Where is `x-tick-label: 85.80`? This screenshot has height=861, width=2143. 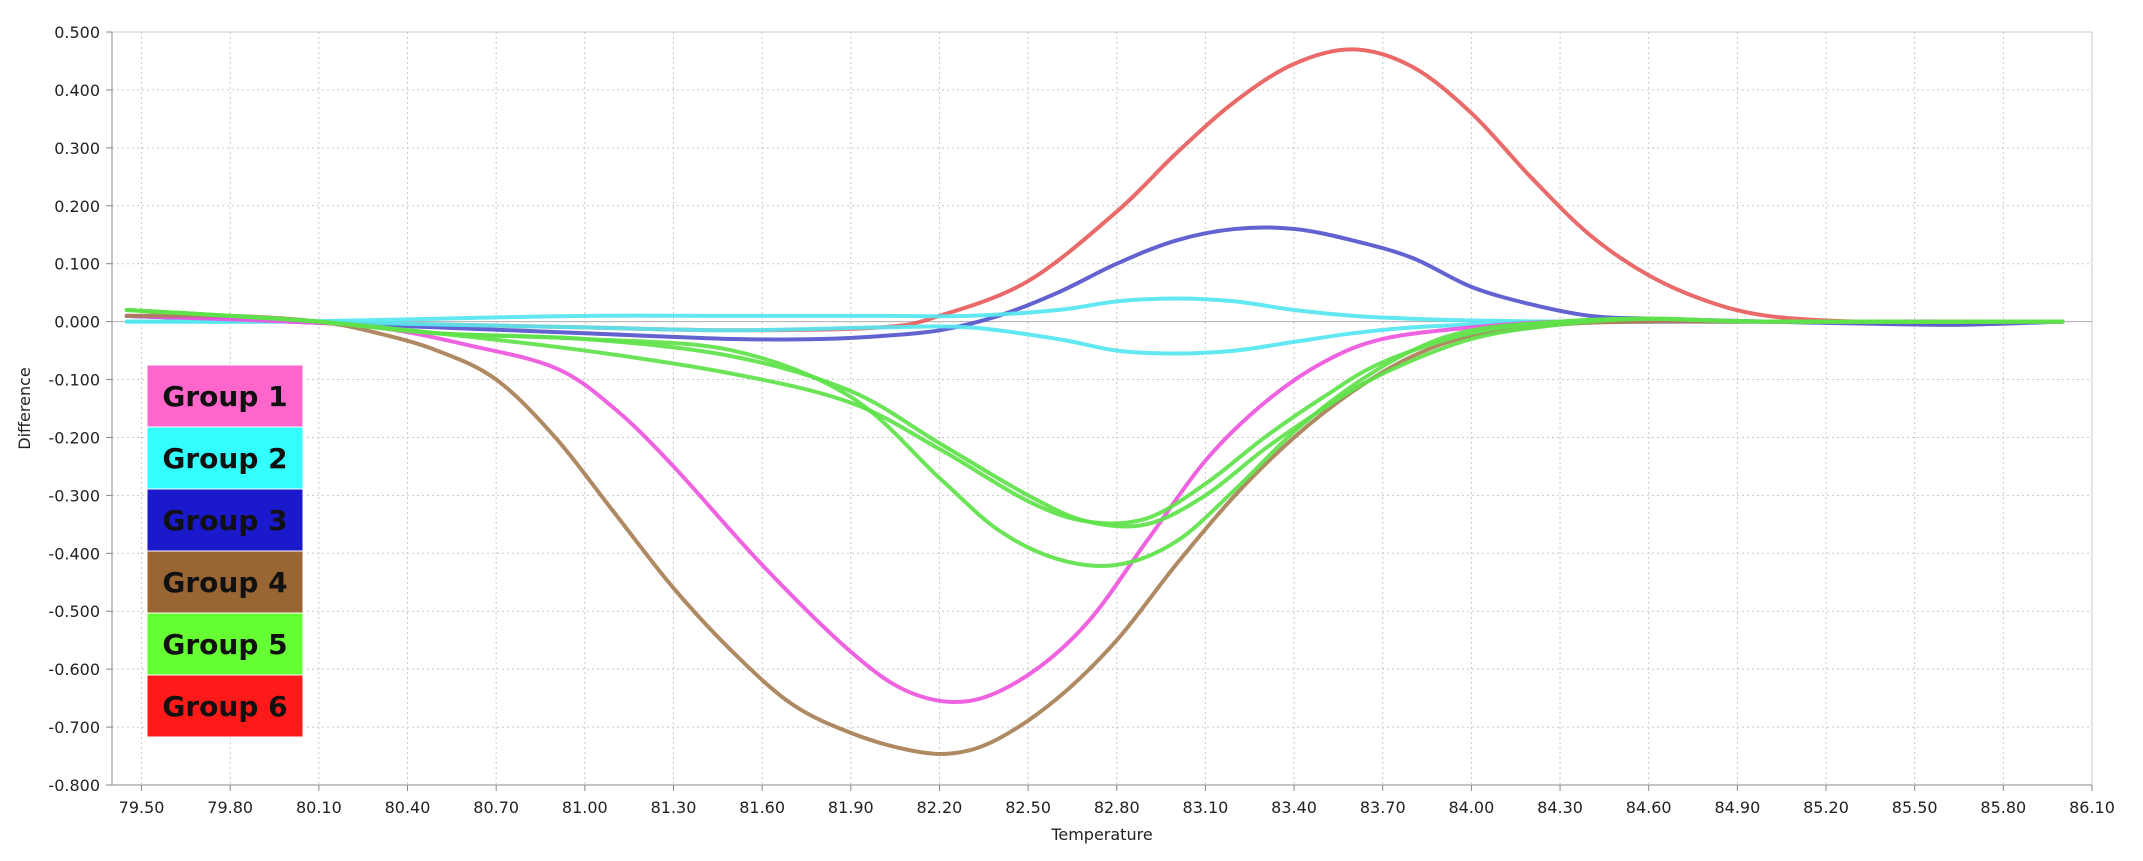 x-tick-label: 85.80 is located at coordinates (2003, 807).